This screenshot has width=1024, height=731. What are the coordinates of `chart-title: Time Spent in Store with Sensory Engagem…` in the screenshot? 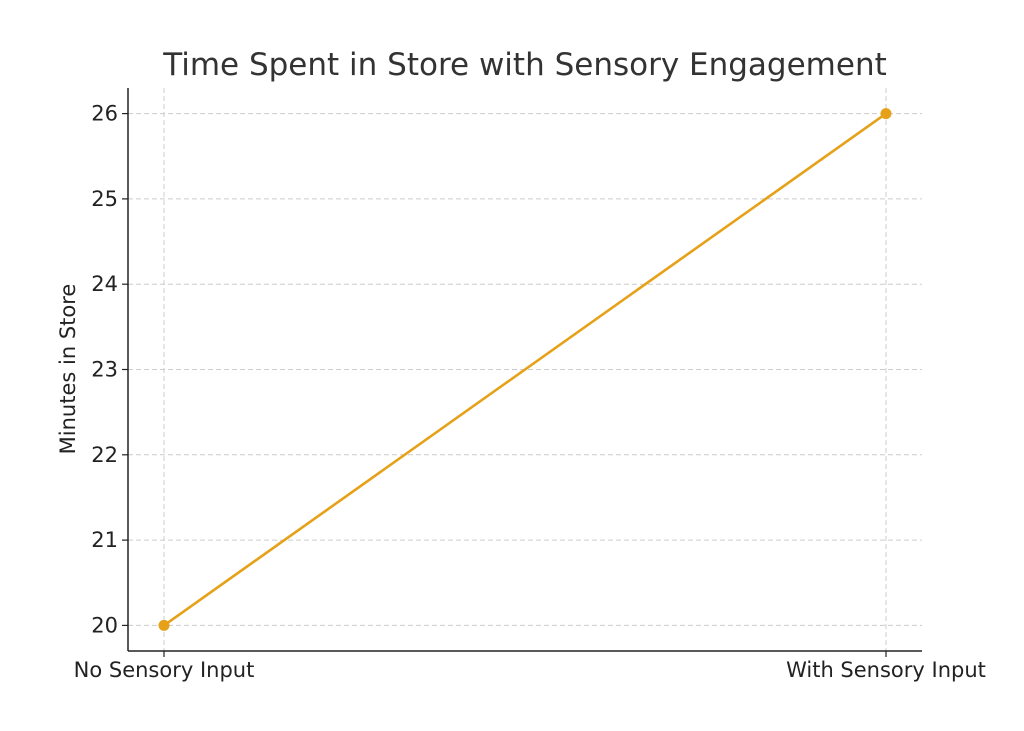 It's located at (524, 65).